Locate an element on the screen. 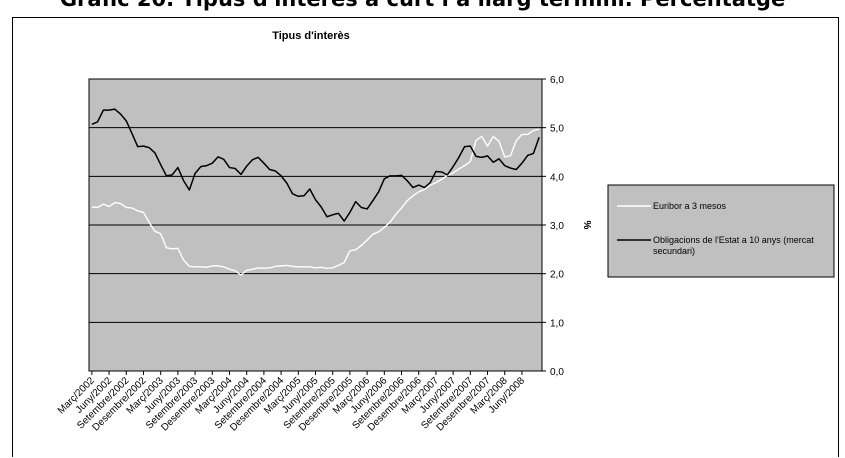 Image resolution: width=845 pixels, height=458 pixels. y-tick-label: 3,0 is located at coordinates (557, 226).